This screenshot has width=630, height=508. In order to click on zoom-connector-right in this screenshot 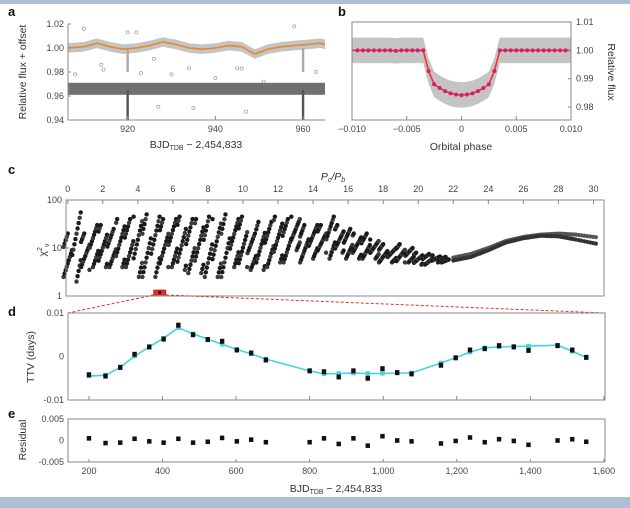, I will do `click(385, 304)`.